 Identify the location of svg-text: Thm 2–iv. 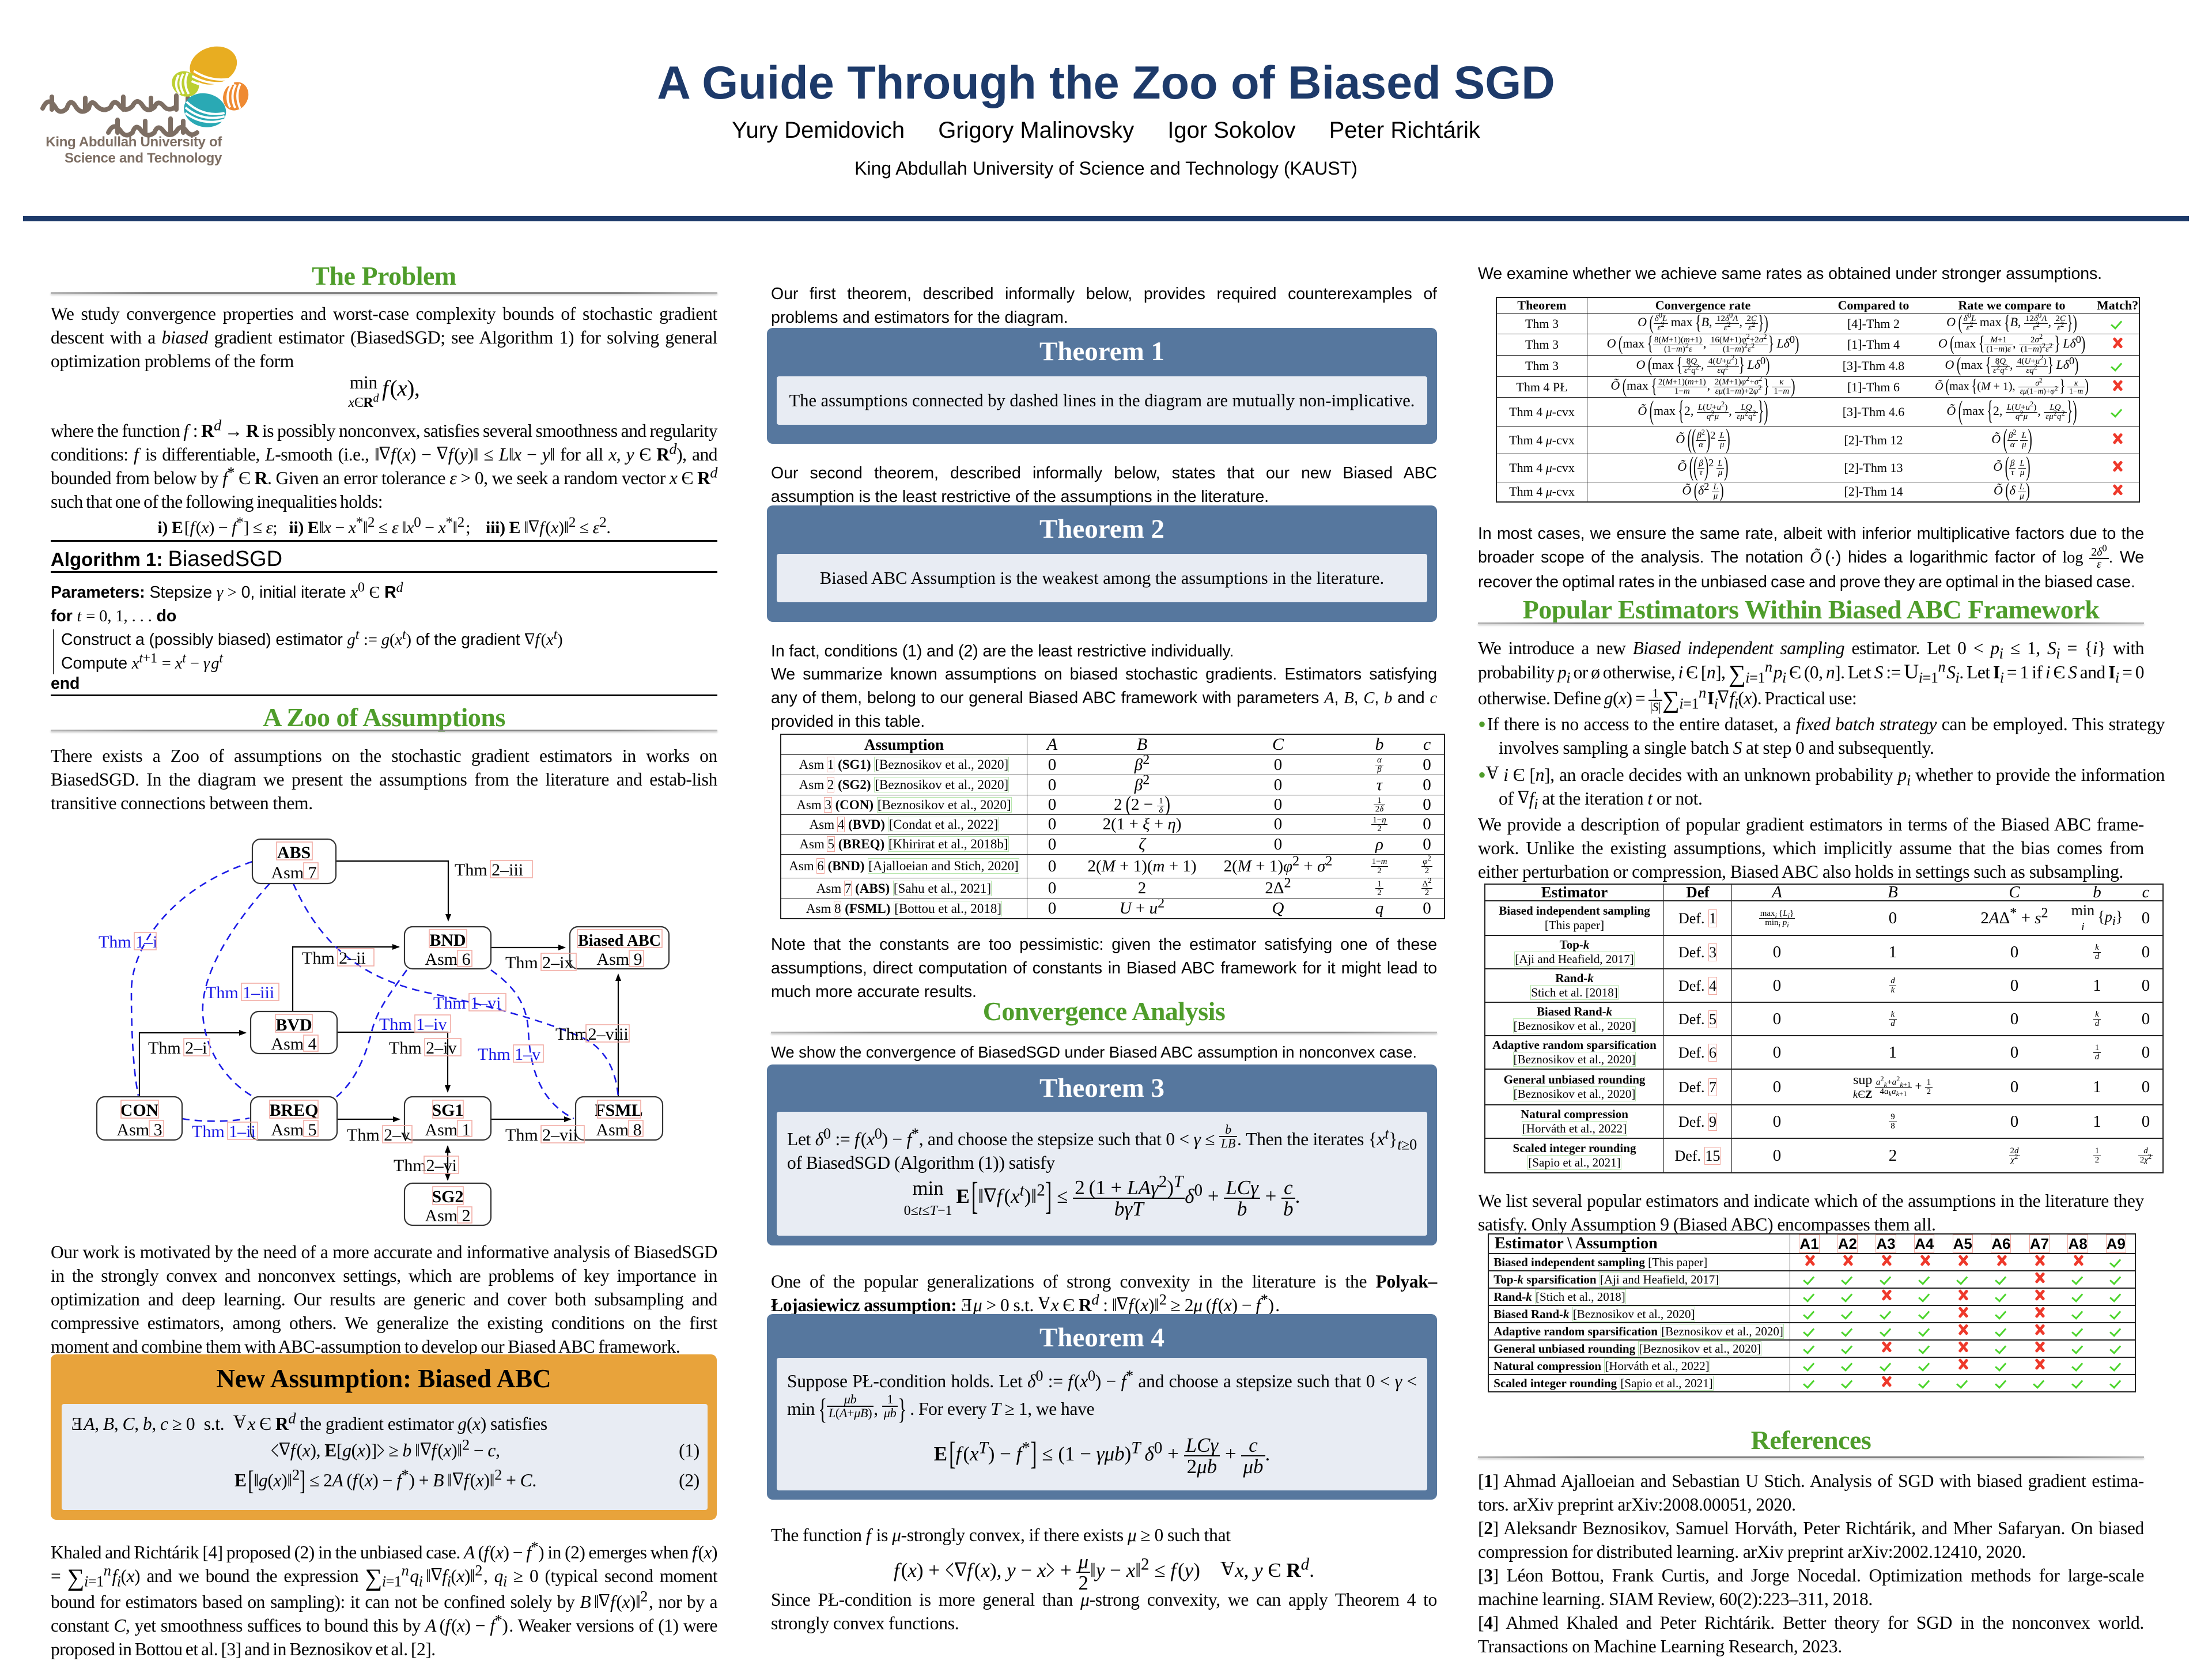
(423, 1048).